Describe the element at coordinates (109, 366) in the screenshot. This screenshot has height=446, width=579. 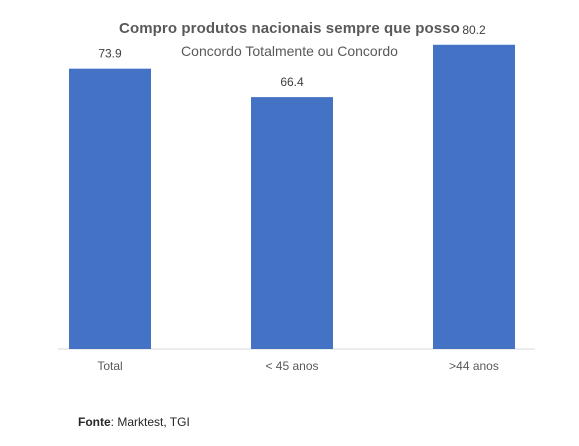
I see `category-label-0: Total` at that location.